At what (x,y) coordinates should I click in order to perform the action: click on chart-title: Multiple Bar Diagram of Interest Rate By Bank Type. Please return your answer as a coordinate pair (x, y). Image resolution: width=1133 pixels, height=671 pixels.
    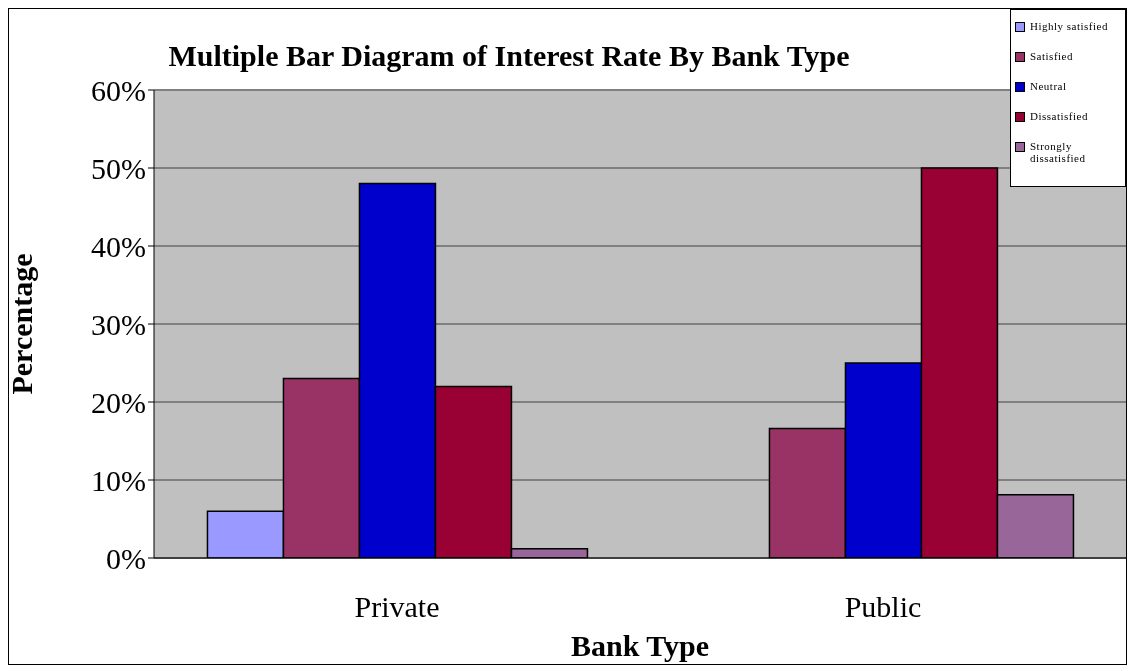
    Looking at the image, I should click on (509, 56).